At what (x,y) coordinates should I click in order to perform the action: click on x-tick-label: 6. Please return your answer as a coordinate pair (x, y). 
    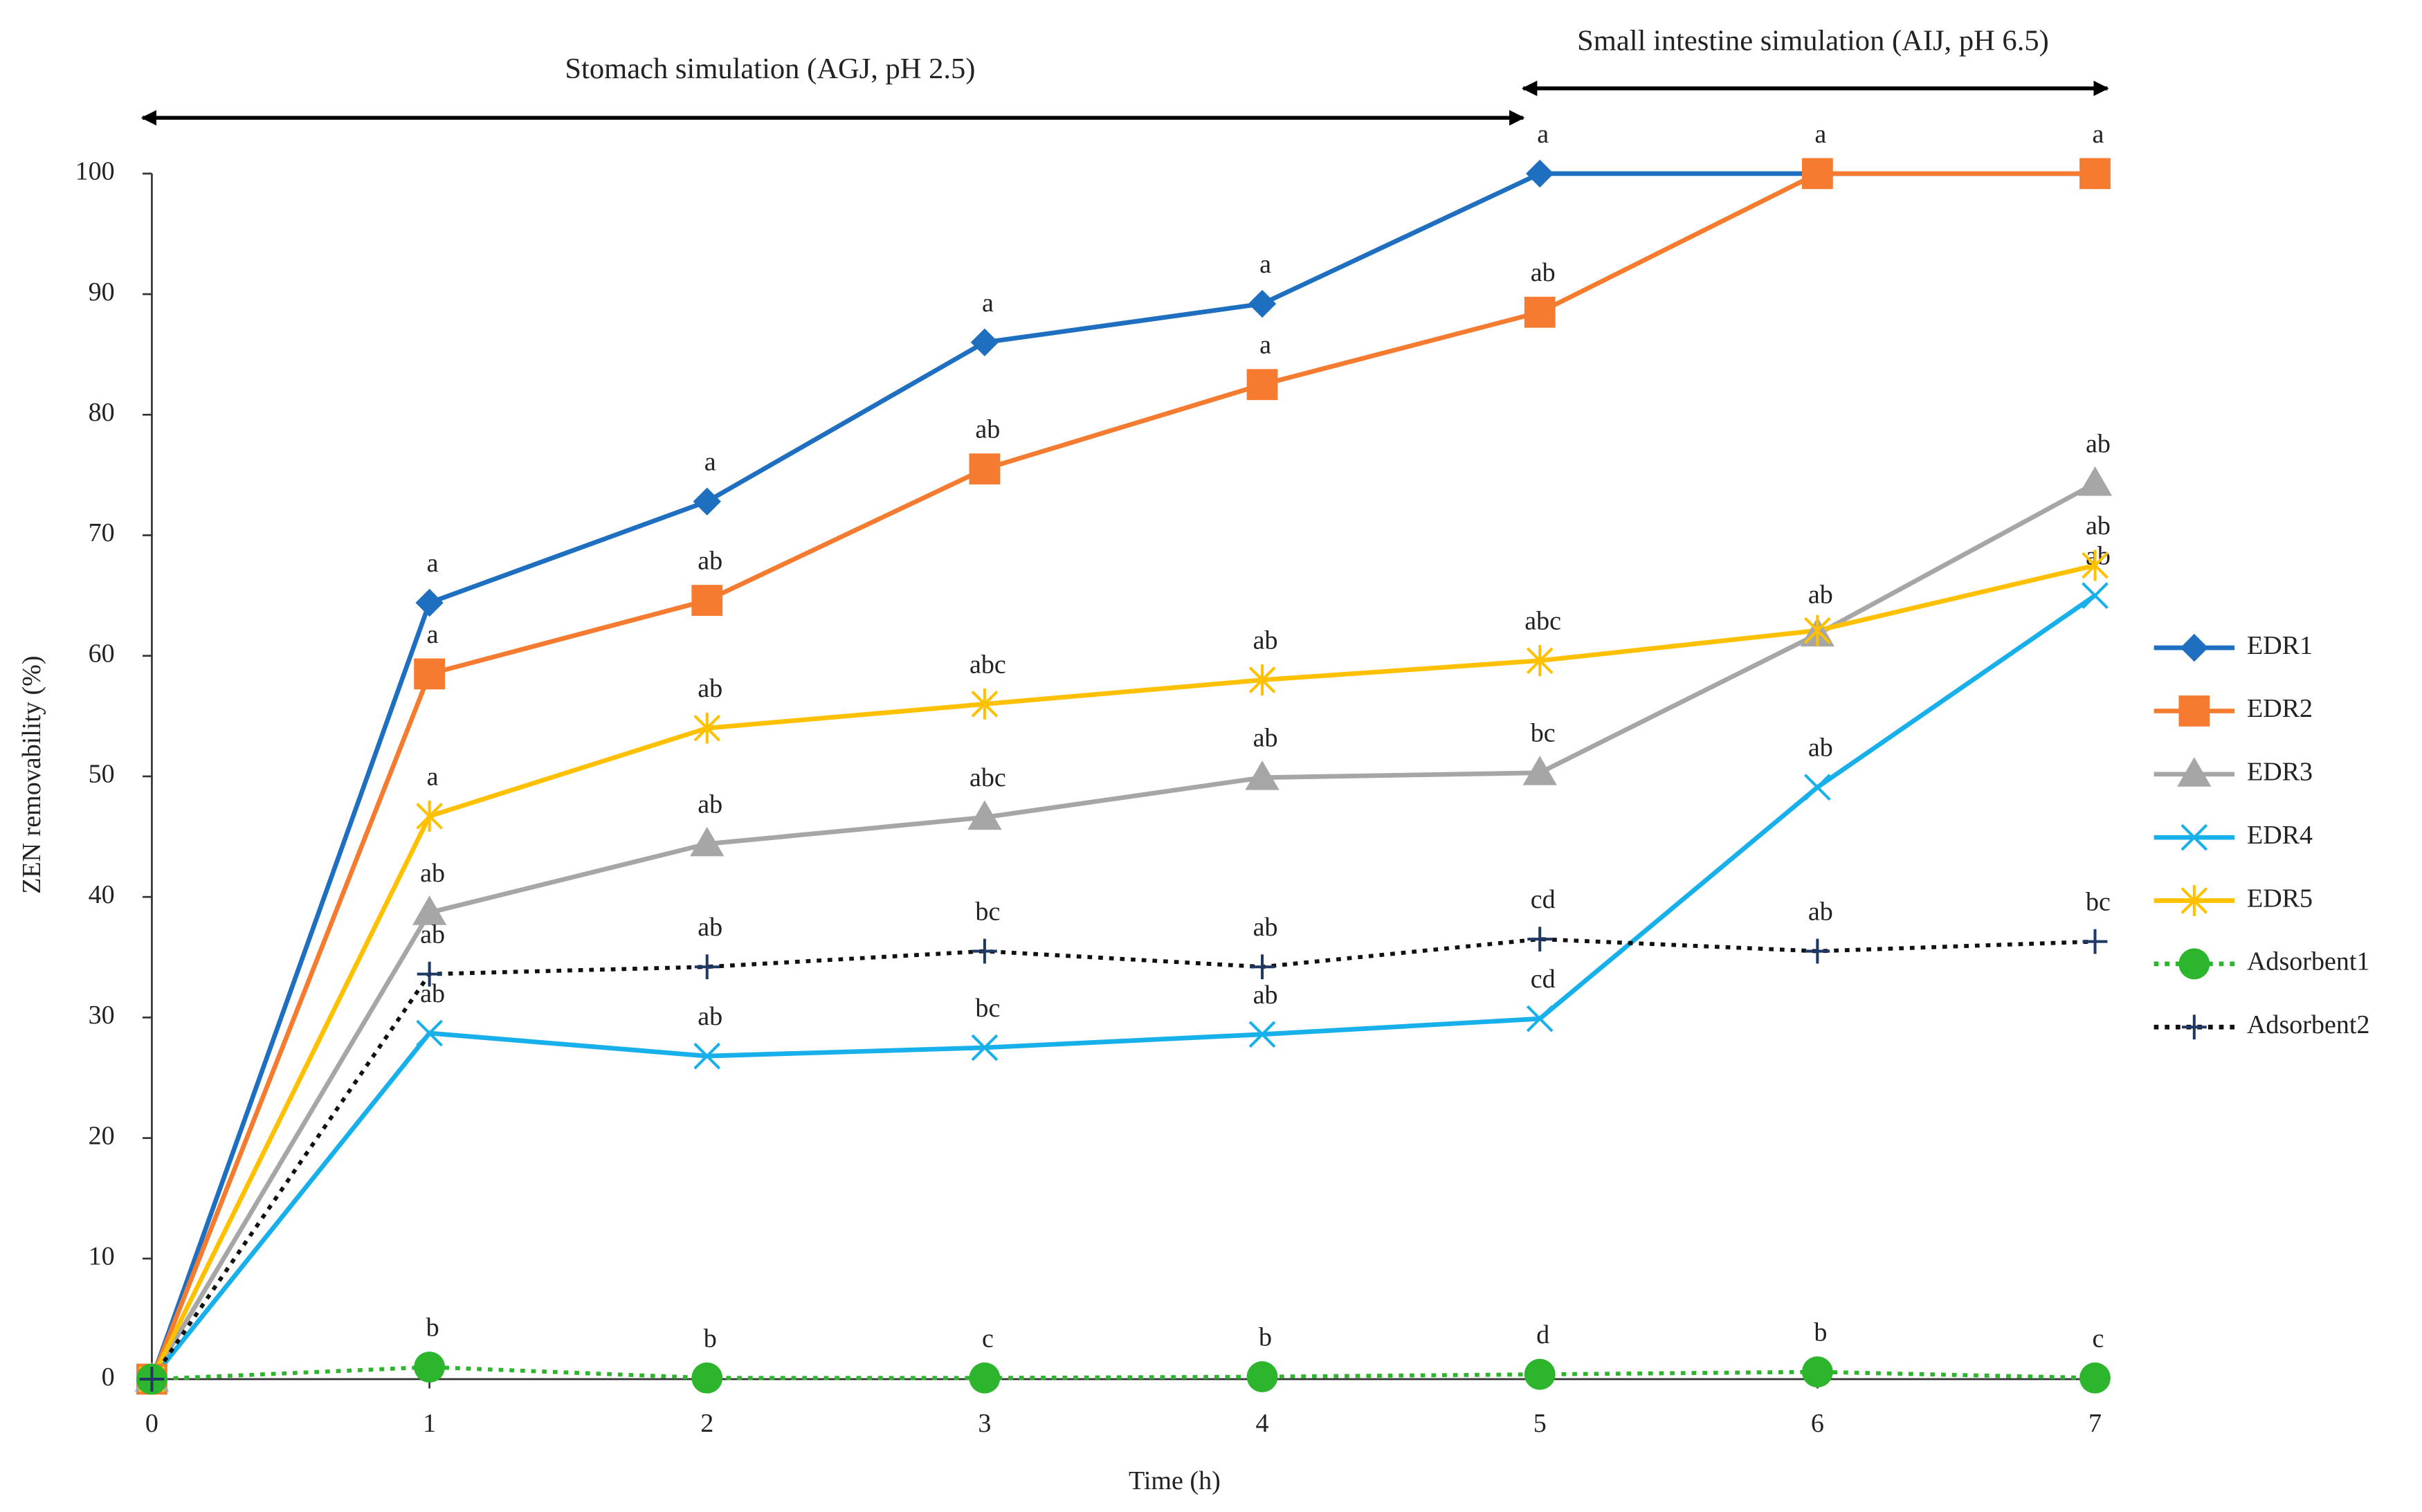
    Looking at the image, I should click on (1817, 1423).